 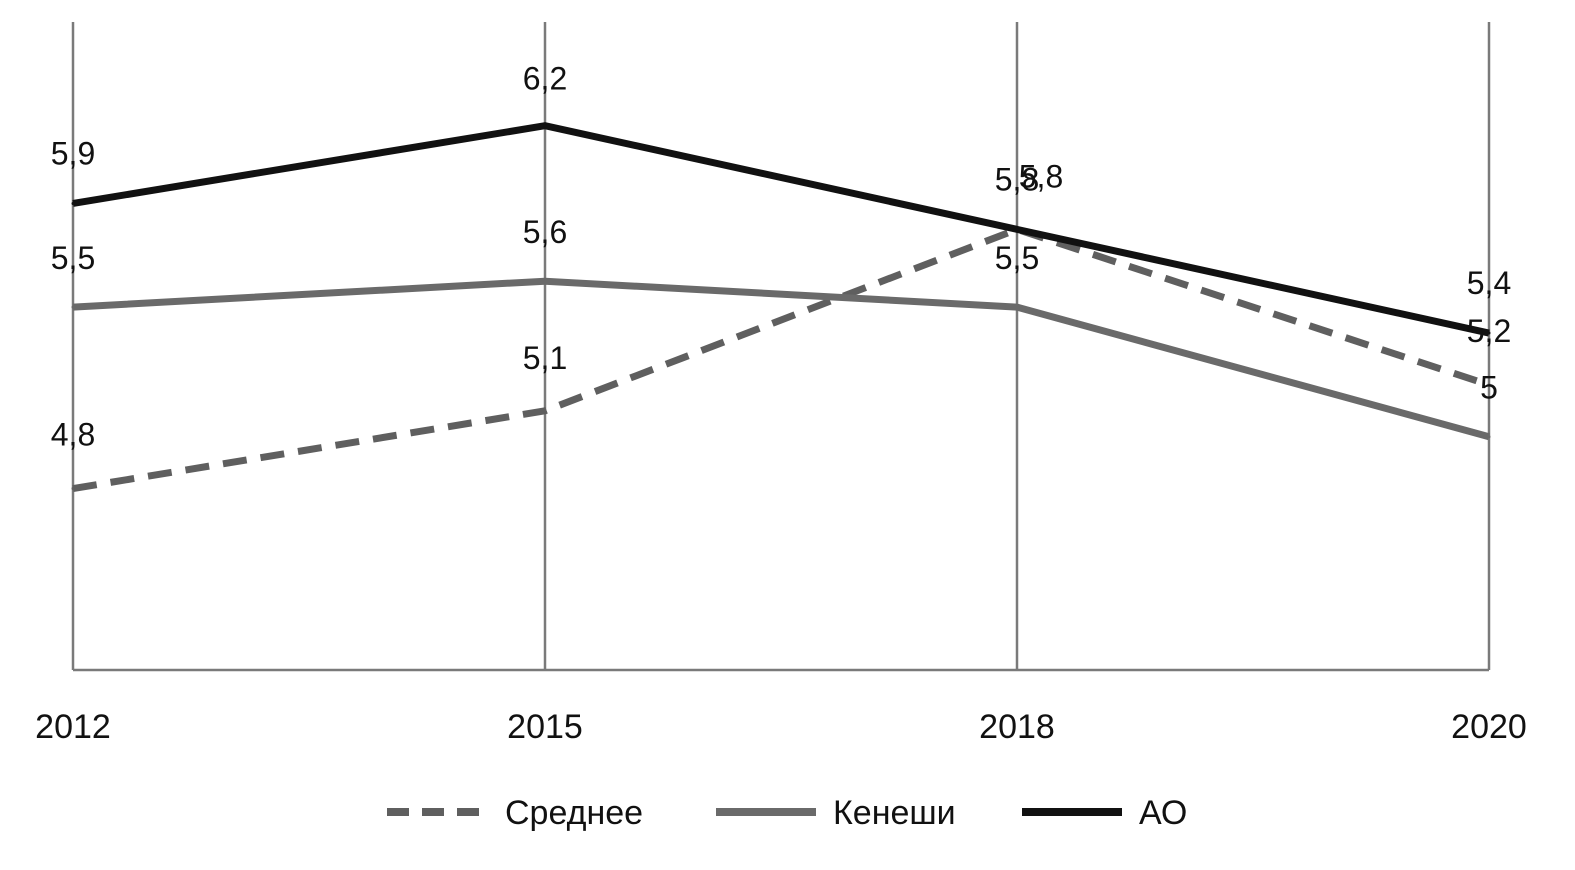 What do you see at coordinates (1489, 388) in the screenshot?
I see `data-label: 5` at bounding box center [1489, 388].